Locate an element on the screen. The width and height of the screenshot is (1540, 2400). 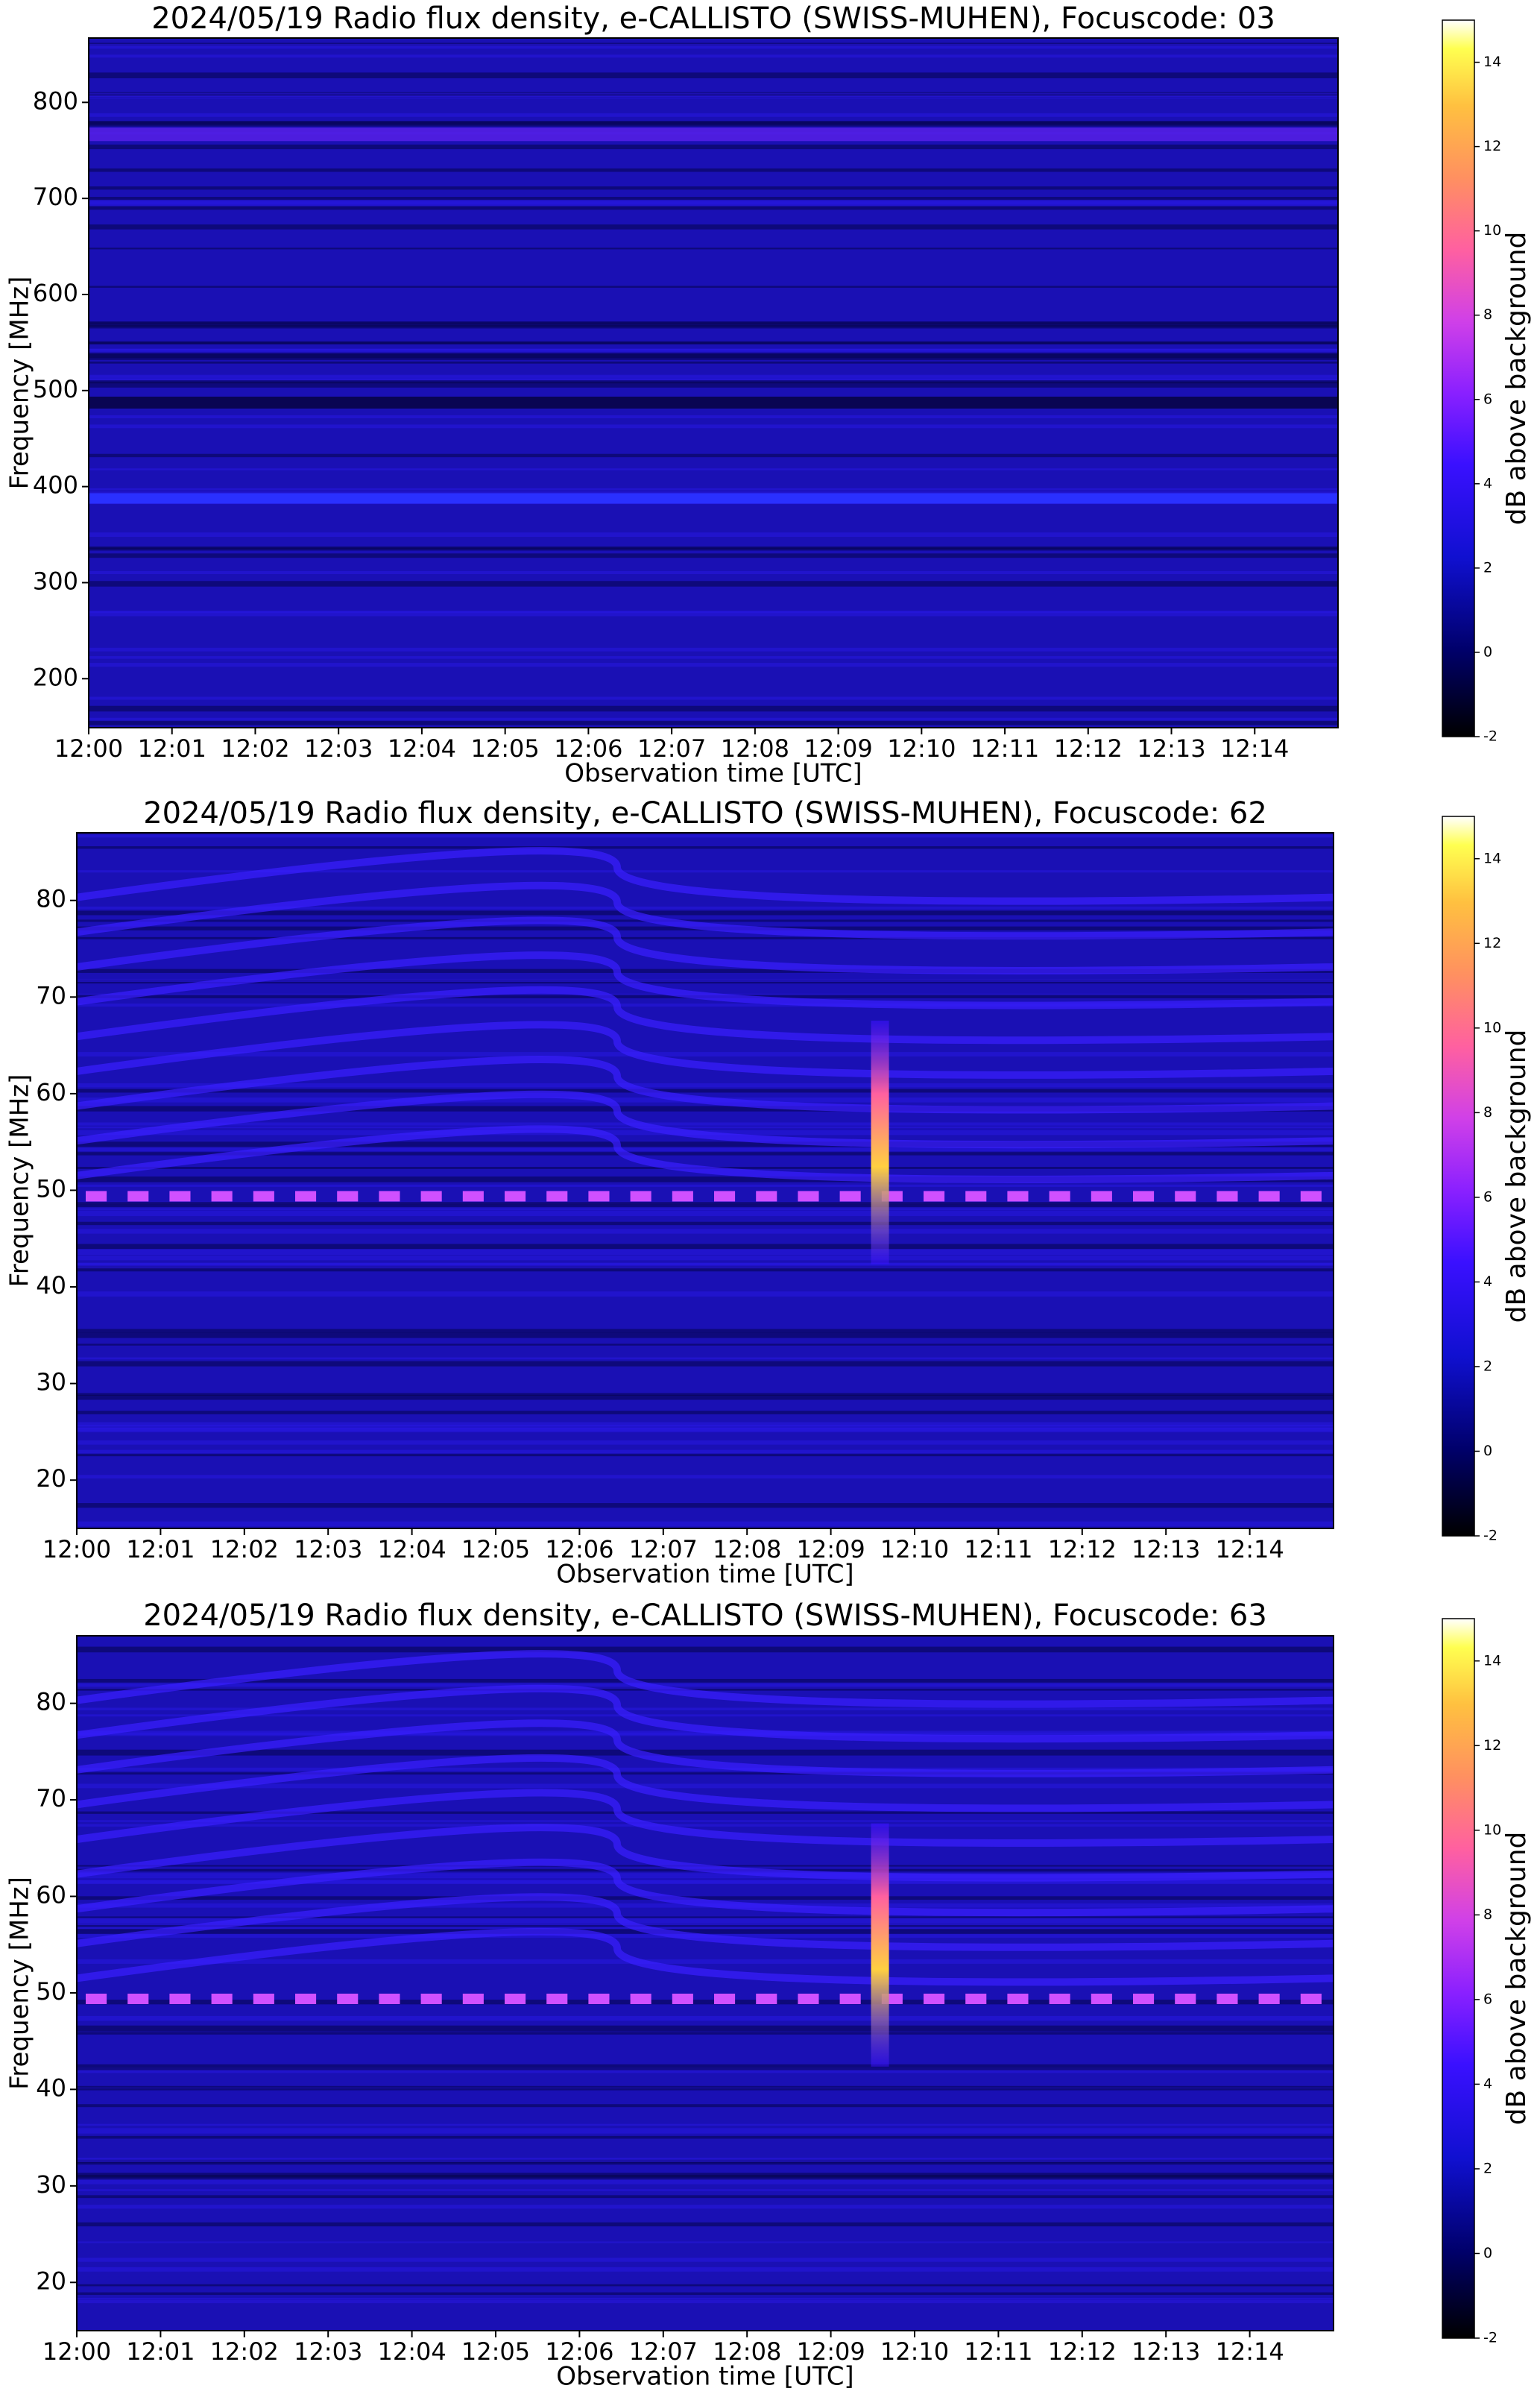
y-tick-label: 500 is located at coordinates (56, 389).